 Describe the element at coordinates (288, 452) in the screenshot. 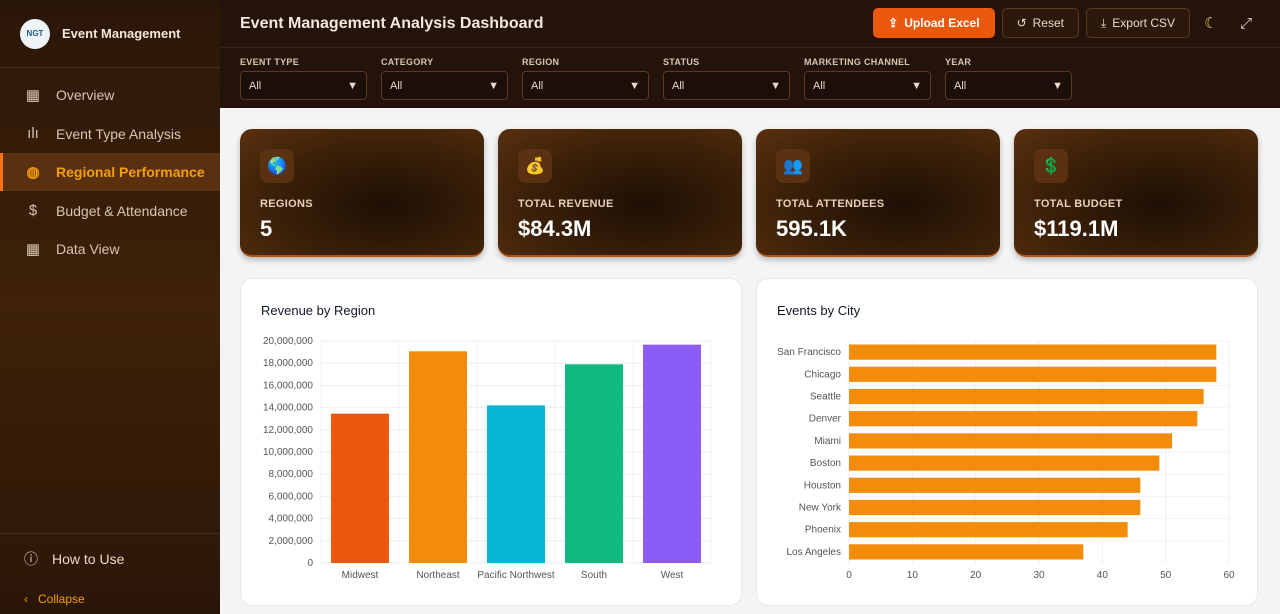

I see `y-tick-label: 10,000,000` at that location.